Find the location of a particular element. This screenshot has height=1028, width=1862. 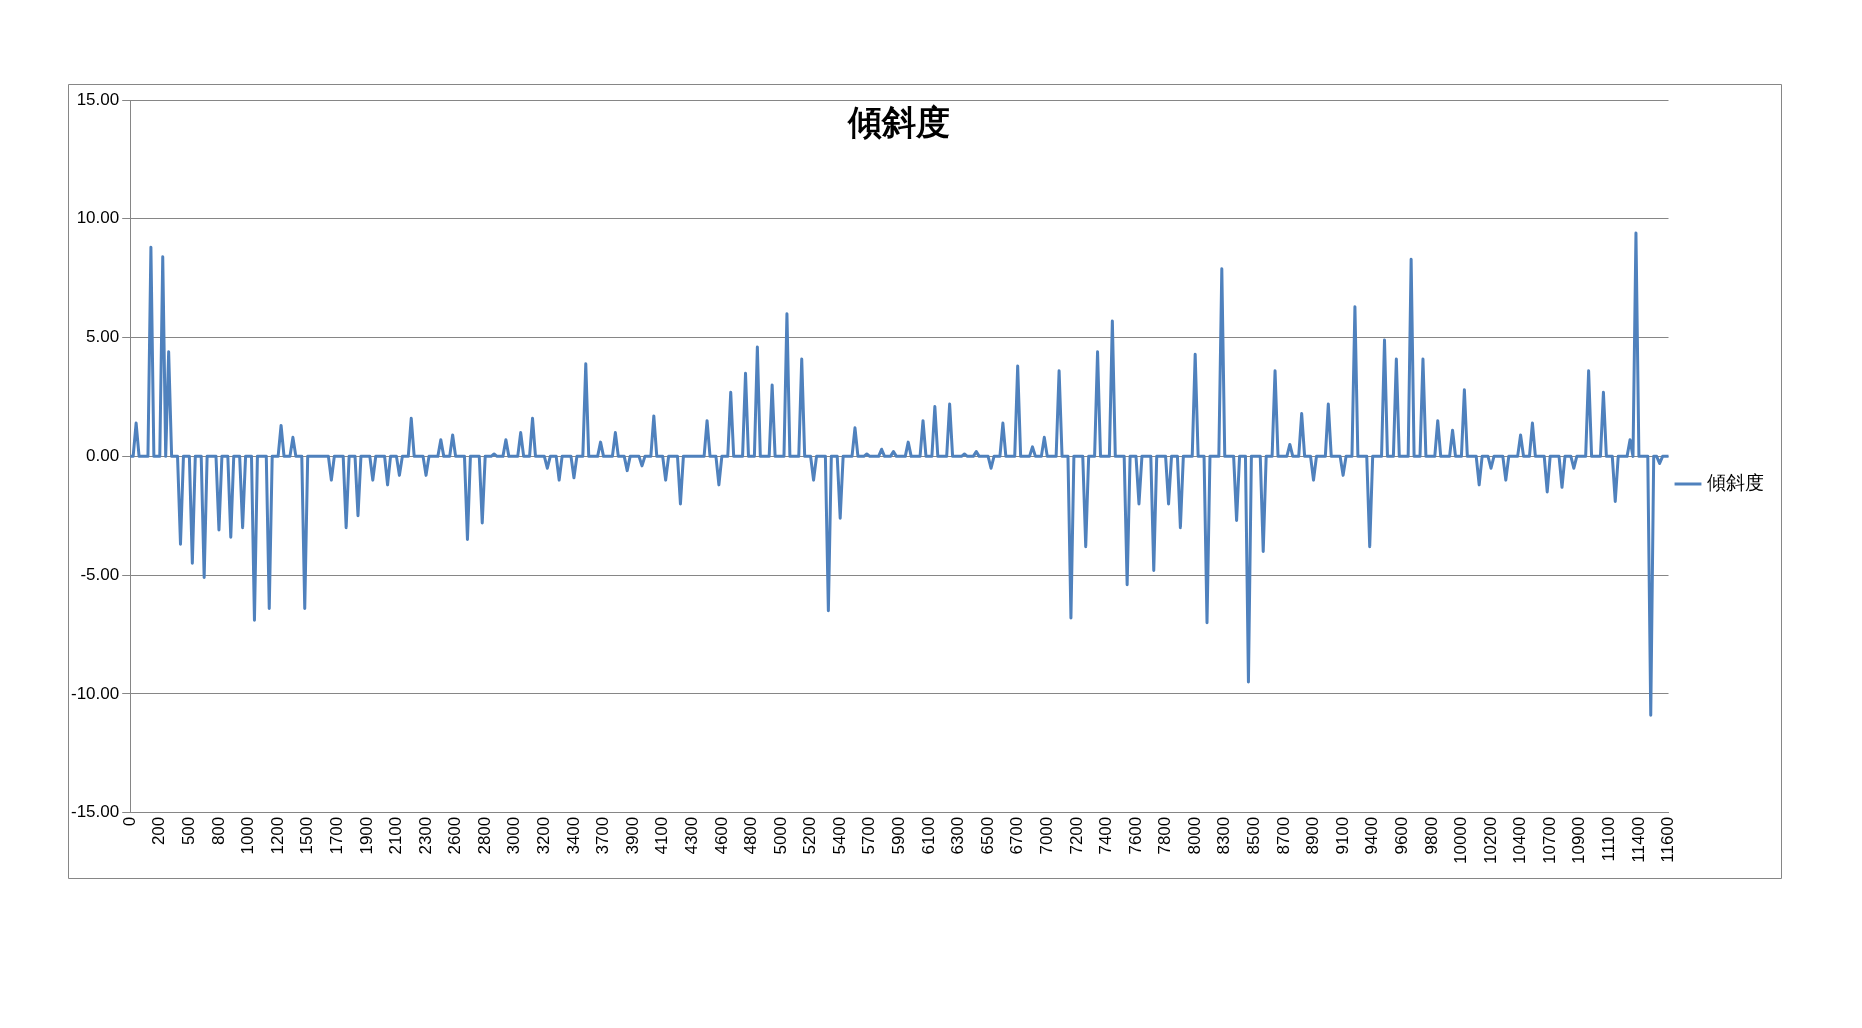

x-tick-label: 800 is located at coordinates (218, 831).